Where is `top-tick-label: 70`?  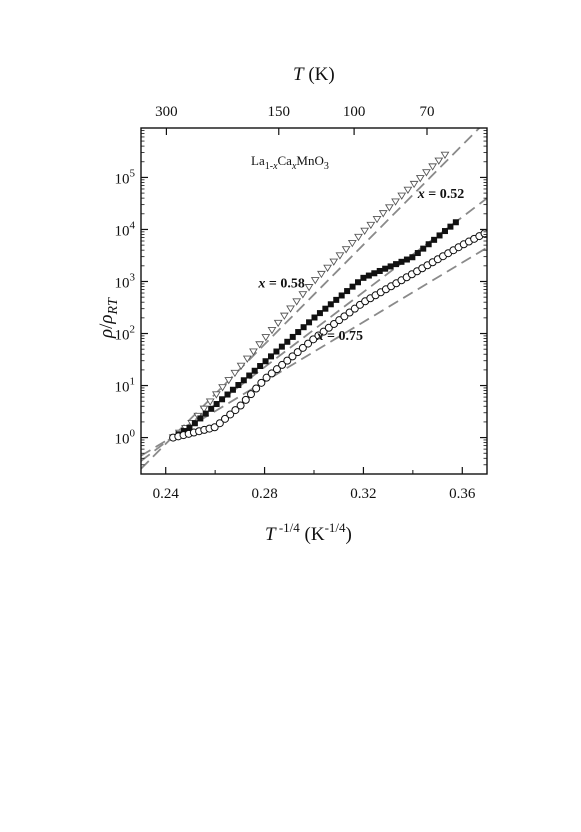 top-tick-label: 70 is located at coordinates (426, 112).